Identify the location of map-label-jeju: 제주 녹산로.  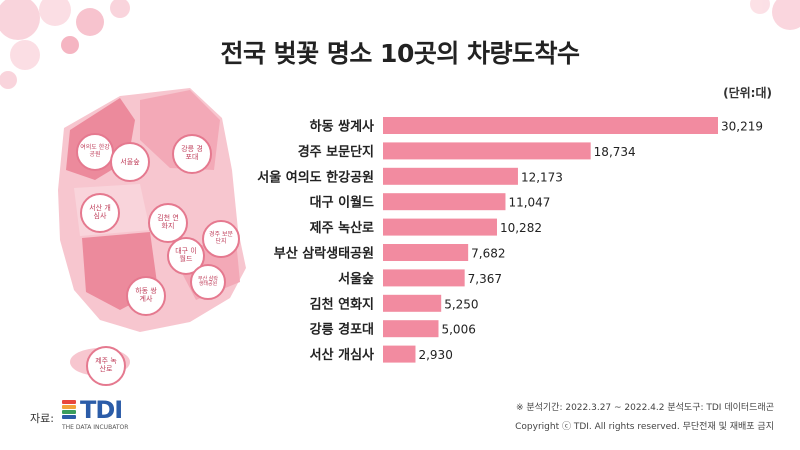
(106, 366).